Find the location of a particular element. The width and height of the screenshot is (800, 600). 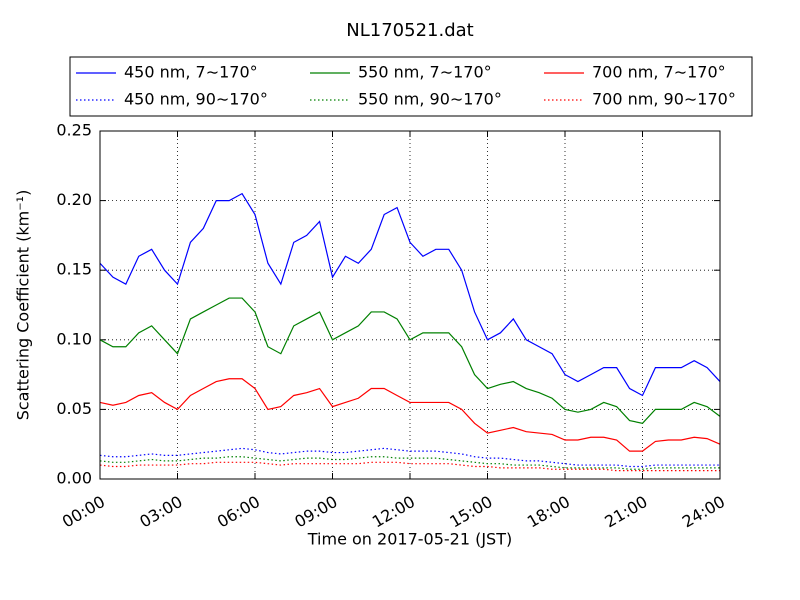

legend-label: 550 nm, 7∼170° is located at coordinates (425, 72).